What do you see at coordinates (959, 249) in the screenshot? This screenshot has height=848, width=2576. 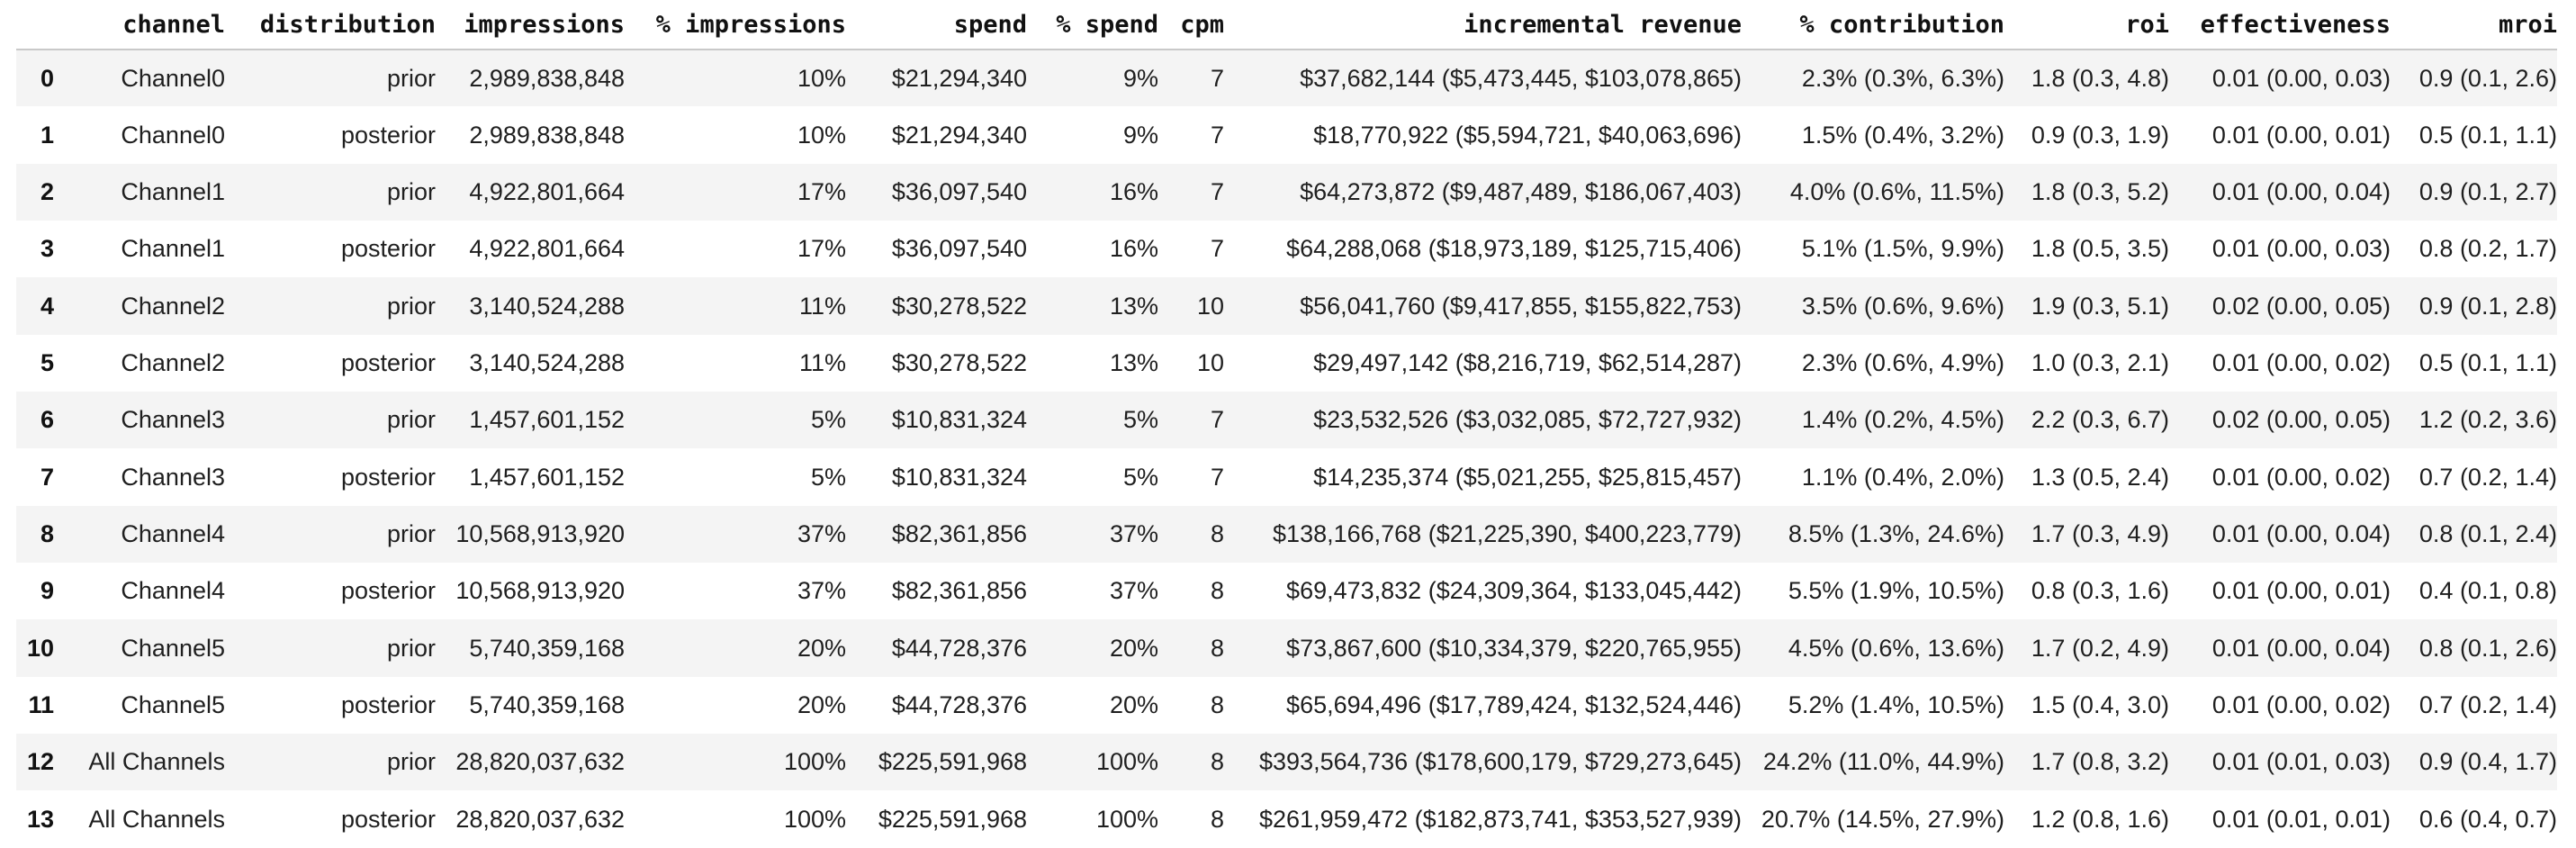 I see `cell-spend: $36,097,540` at bounding box center [959, 249].